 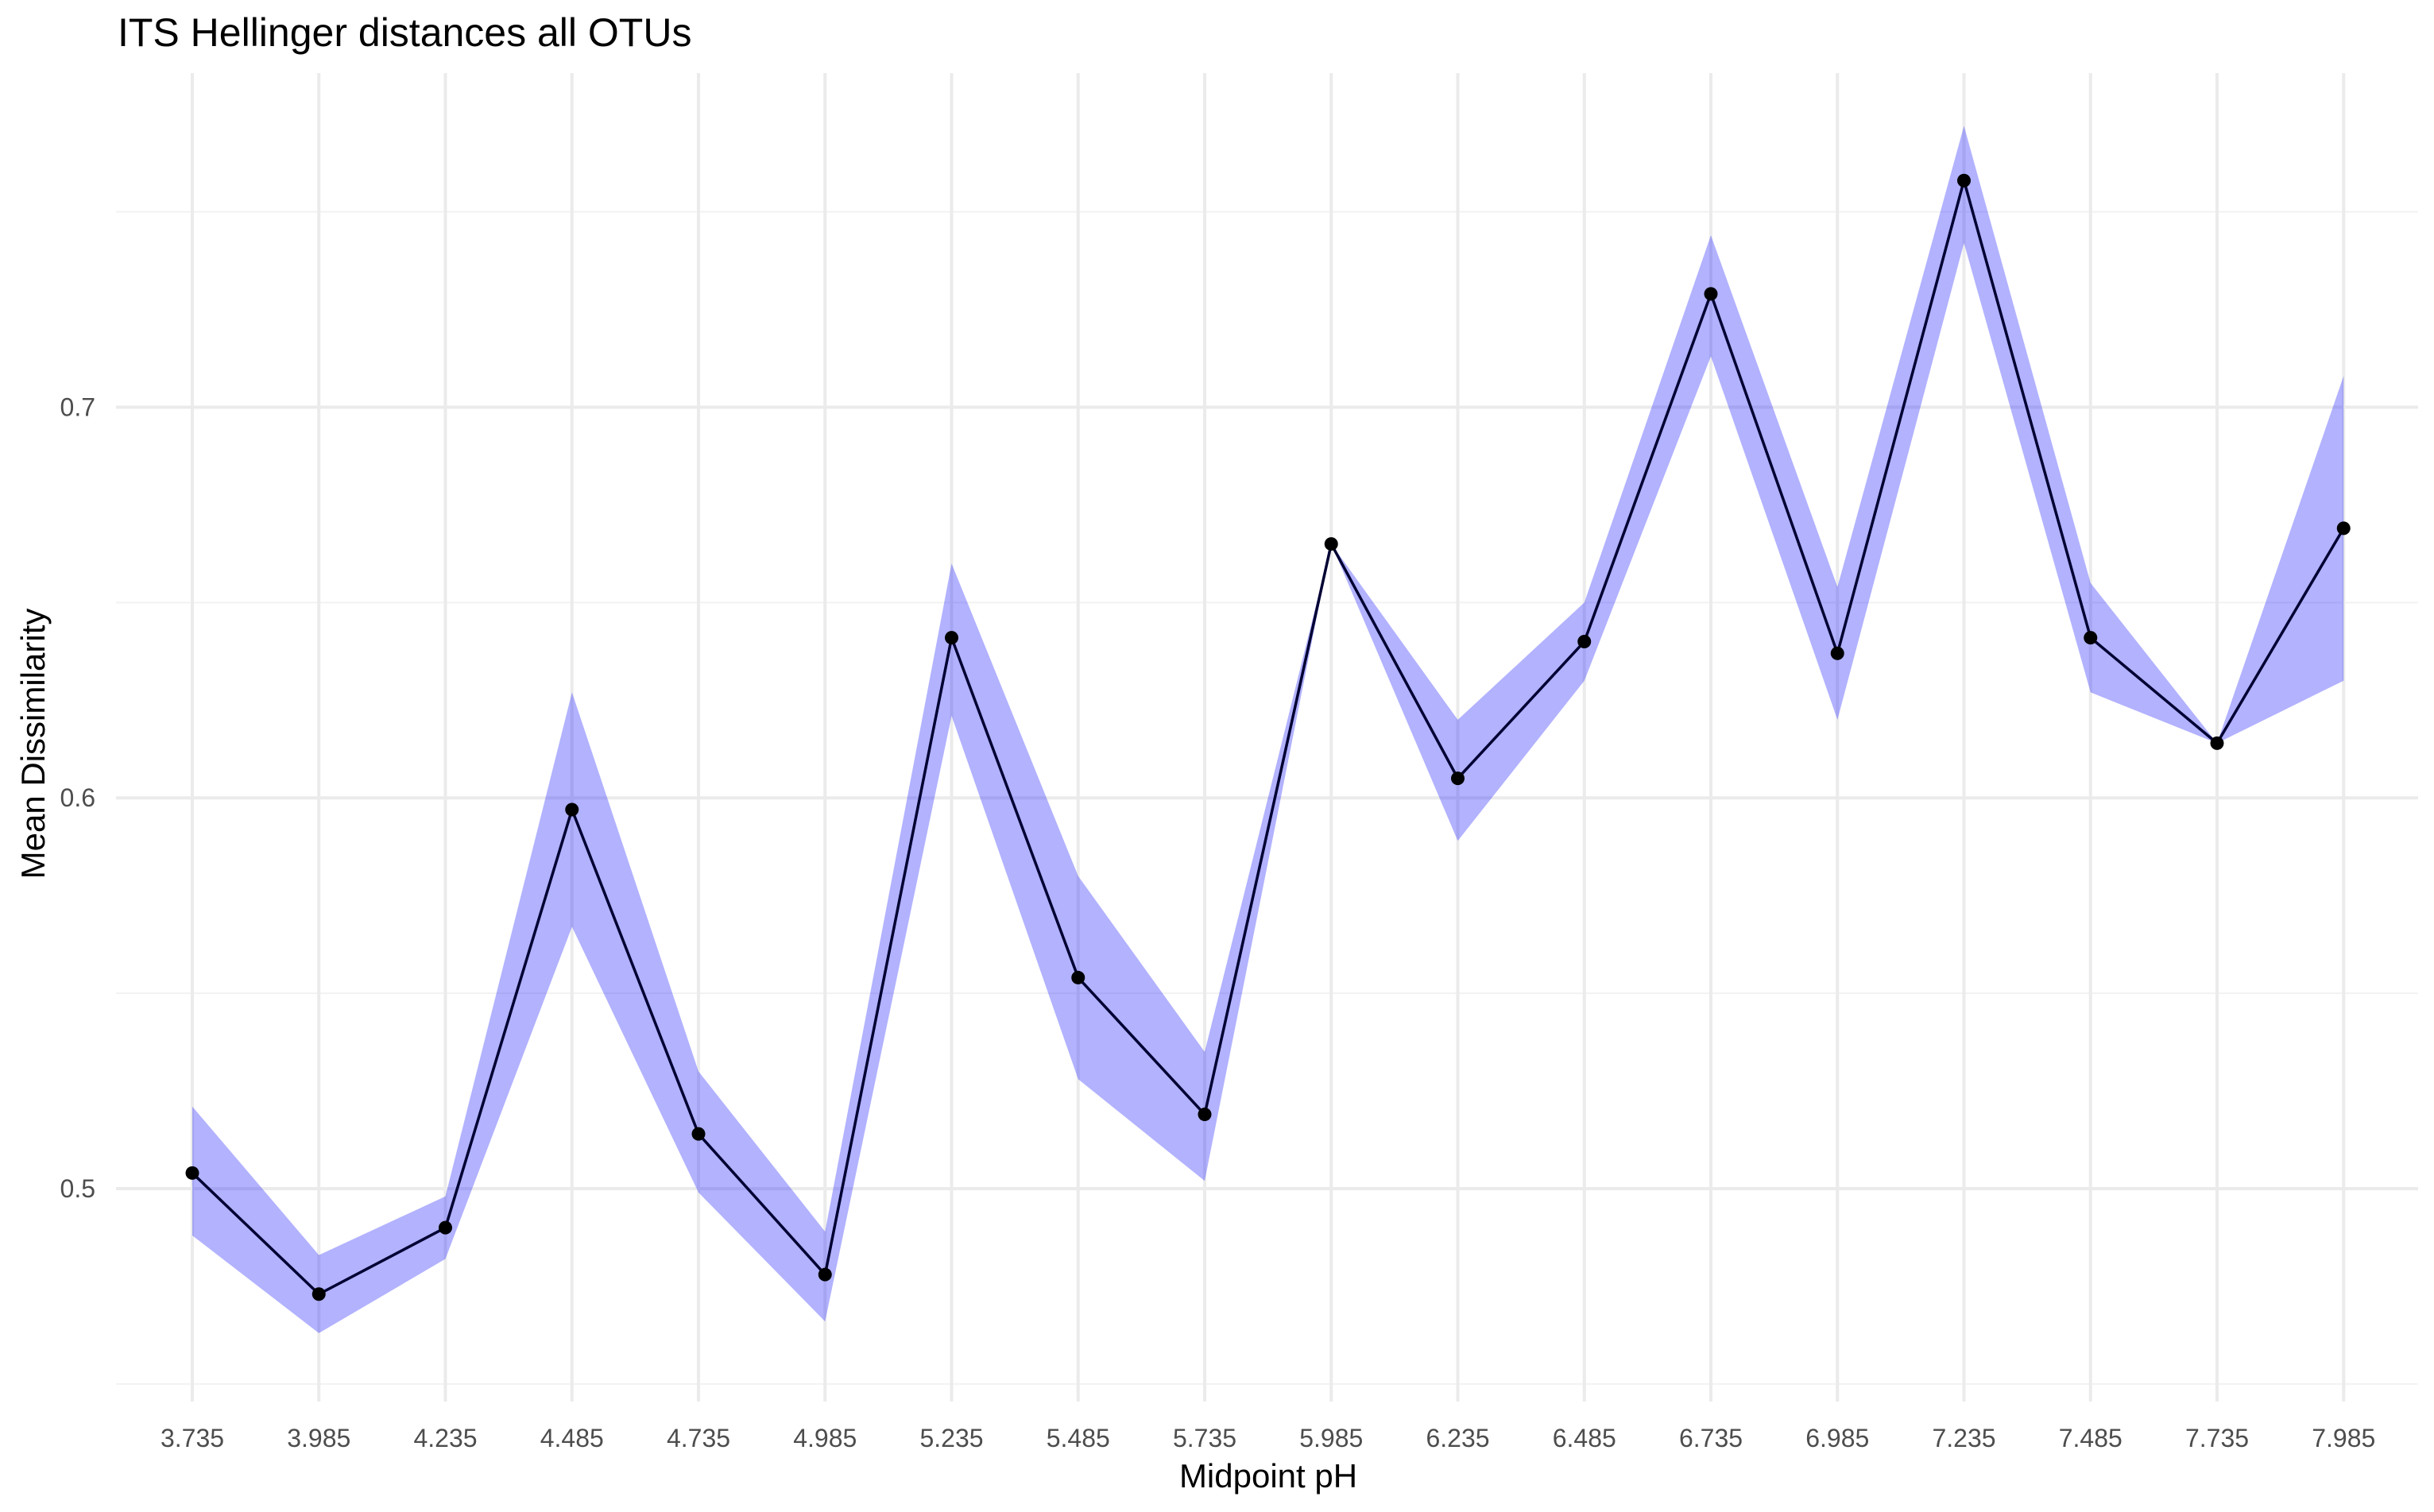 I want to click on chart-title: ITS Hellinger distances all OTUs, so click(x=404, y=32).